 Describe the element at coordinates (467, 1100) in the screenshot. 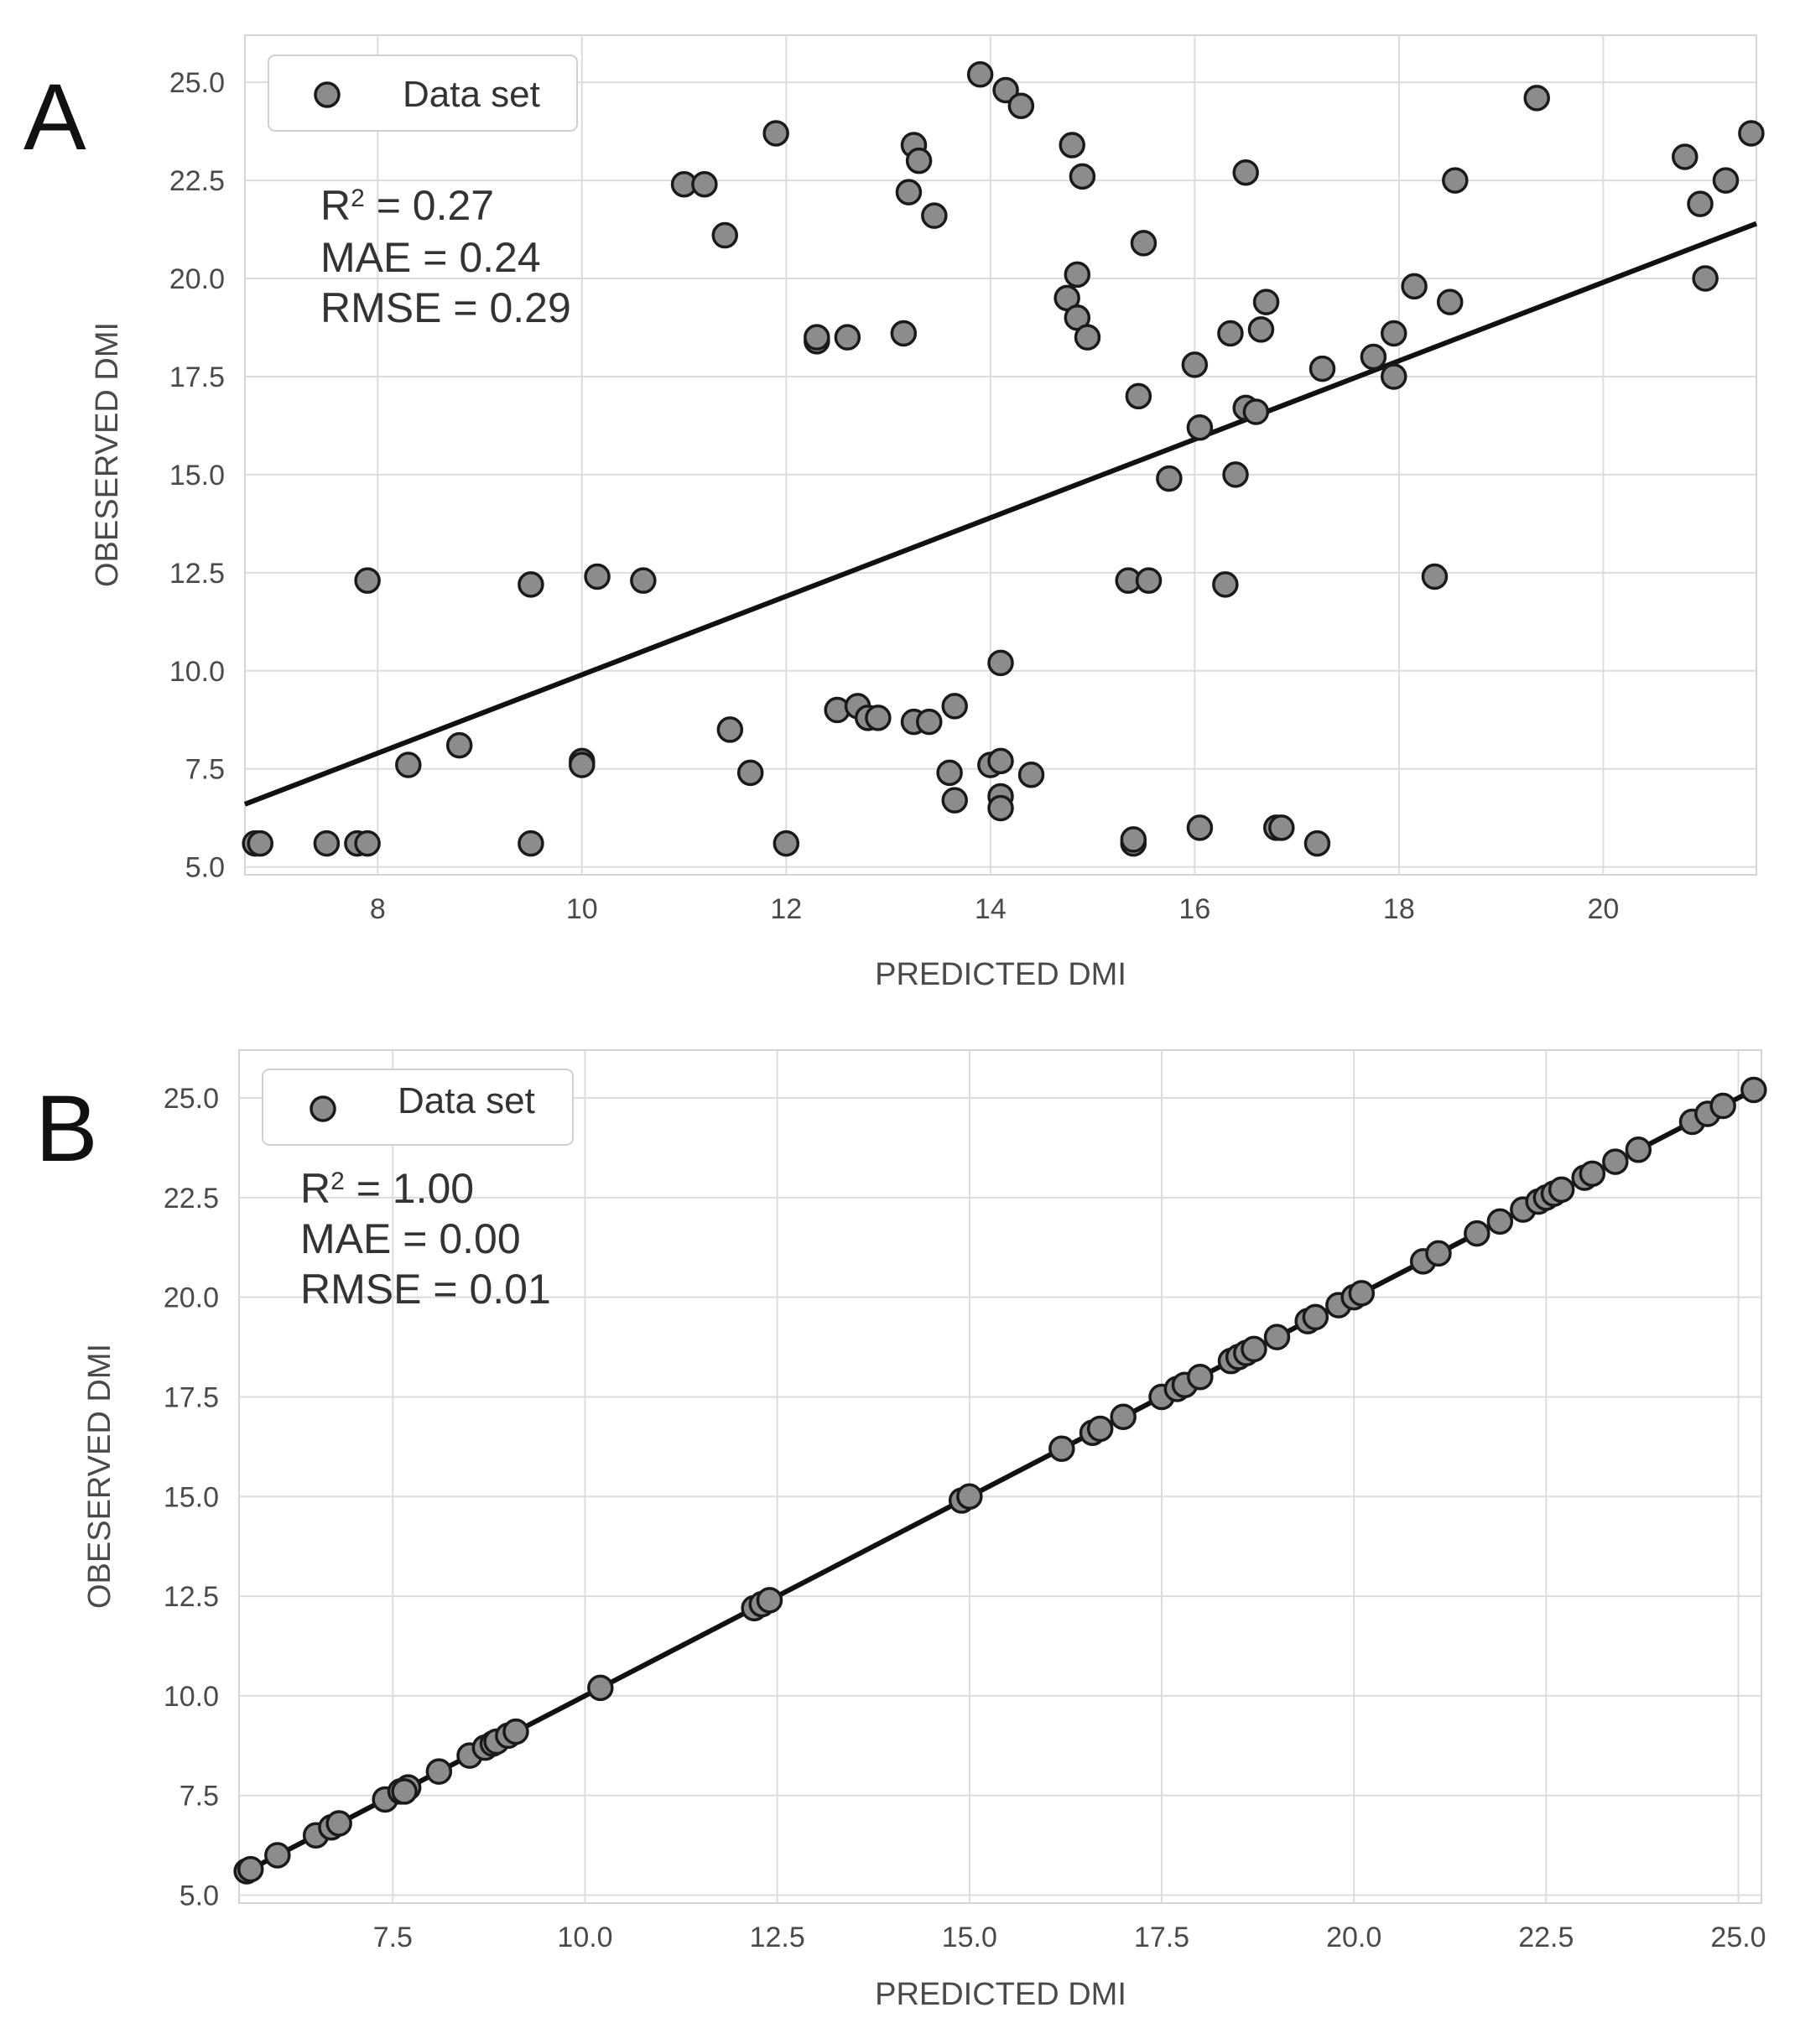

I see `legend-label: Data set` at that location.